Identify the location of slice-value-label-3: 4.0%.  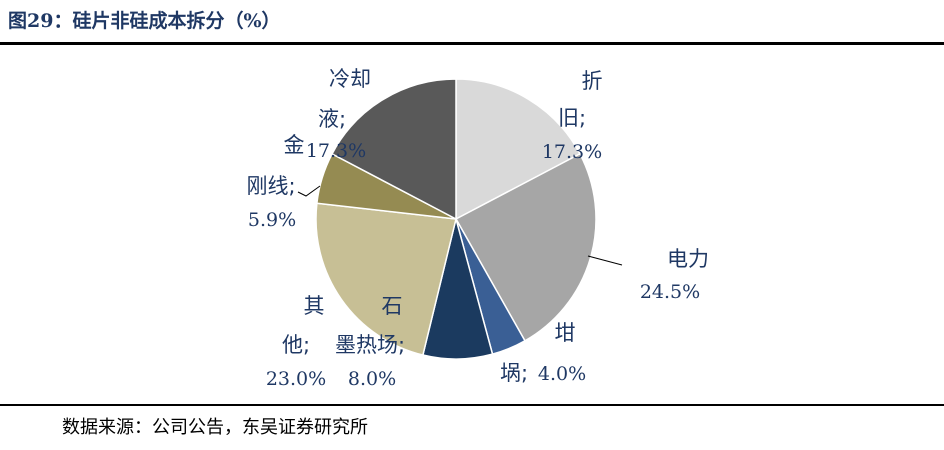
(562, 374).